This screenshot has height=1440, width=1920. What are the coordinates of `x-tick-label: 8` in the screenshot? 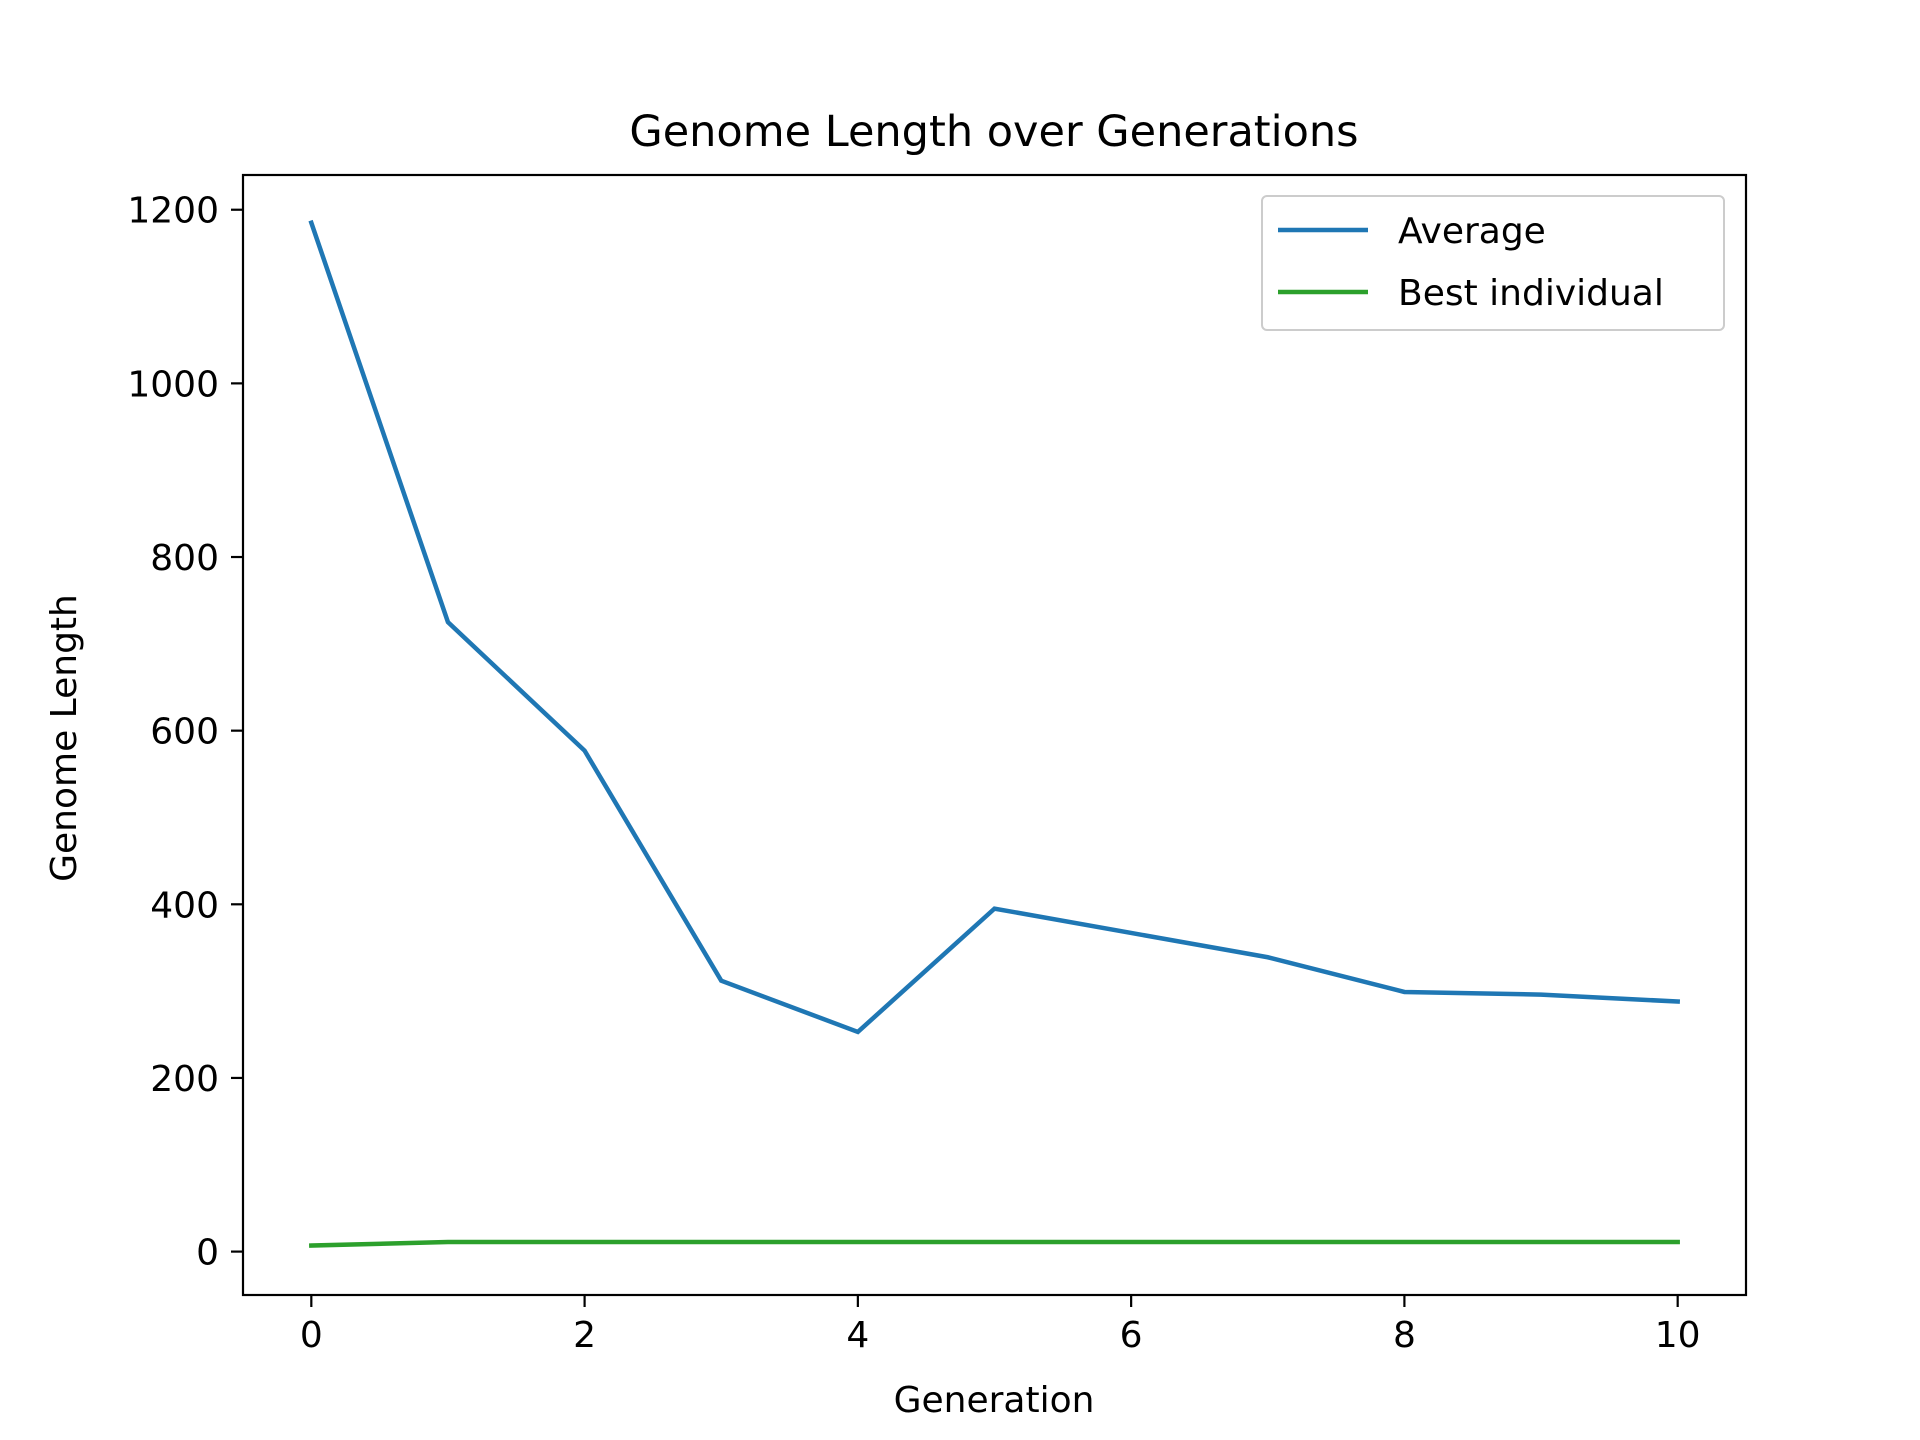 It's located at (1404, 1335).